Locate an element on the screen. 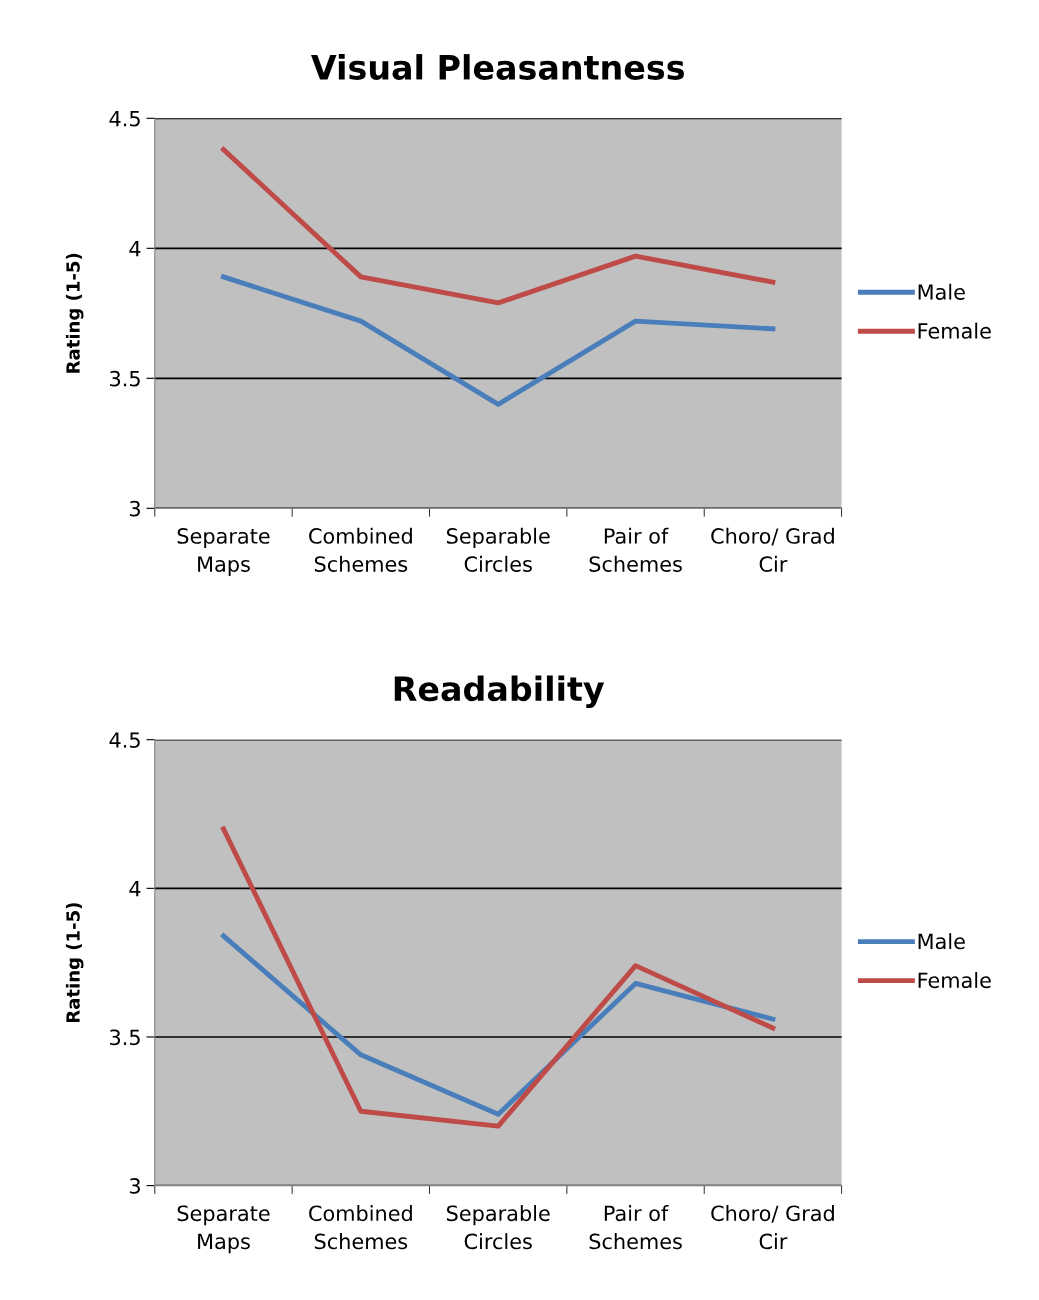  chart-title: Readability is located at coordinates (499, 691).